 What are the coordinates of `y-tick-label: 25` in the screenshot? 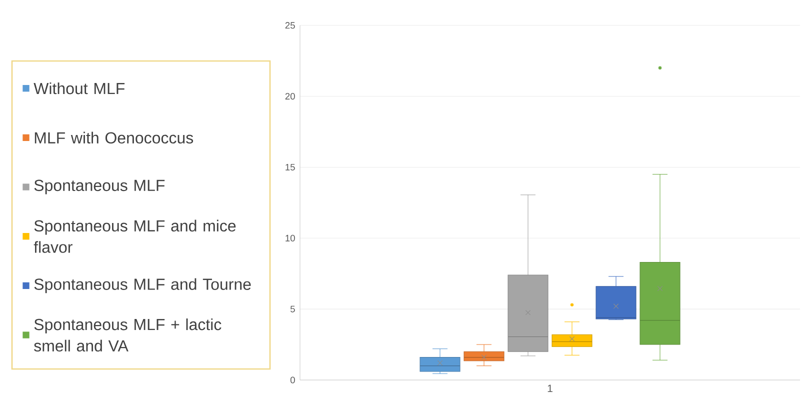 It's located at (290, 25).